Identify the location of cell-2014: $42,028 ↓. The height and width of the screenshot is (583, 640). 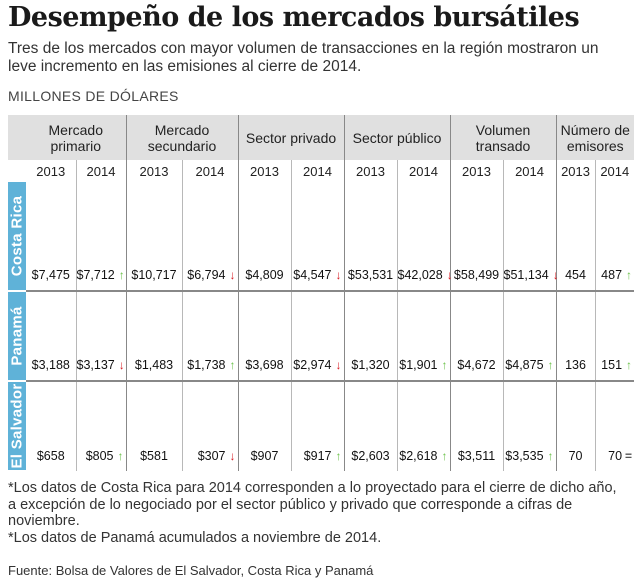
(425, 236).